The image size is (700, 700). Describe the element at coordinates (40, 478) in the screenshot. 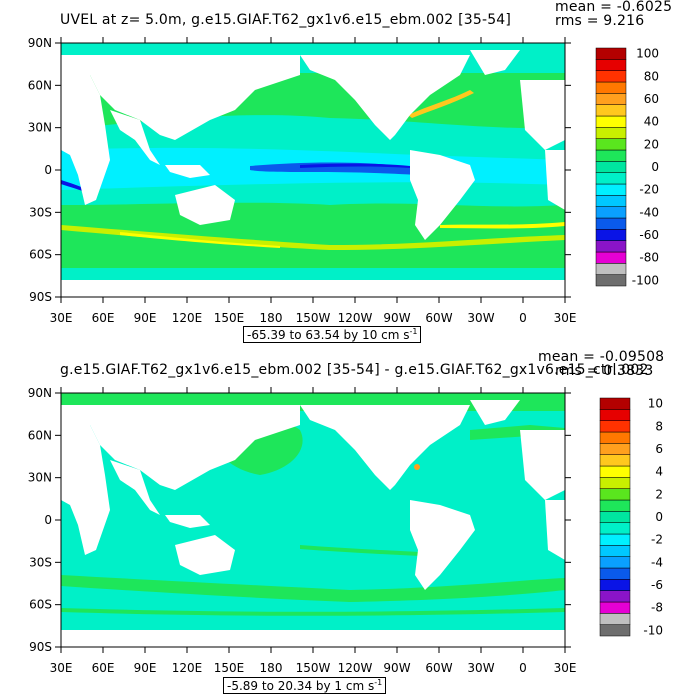

I see `bottom-lat-label: 30N` at that location.